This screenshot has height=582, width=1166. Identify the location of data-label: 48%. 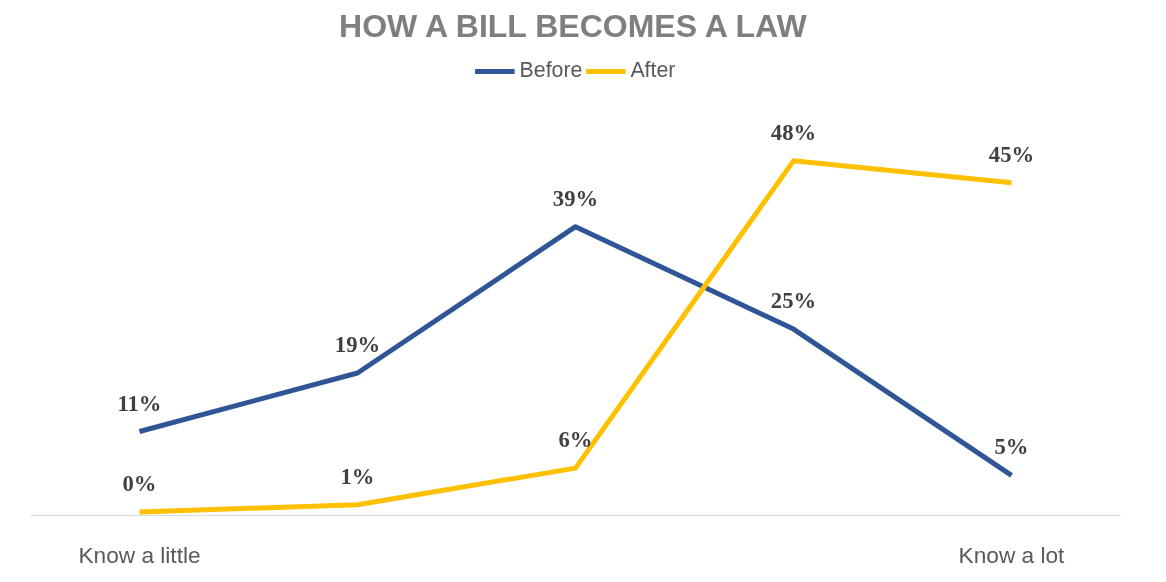
(793, 132).